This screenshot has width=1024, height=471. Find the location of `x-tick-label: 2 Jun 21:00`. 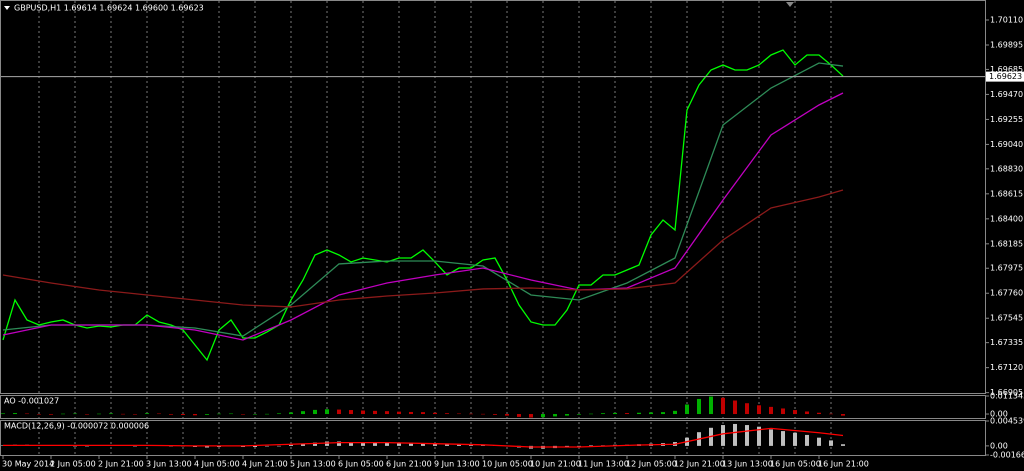

x-tick-label: 2 Jun 21:00 is located at coordinates (121, 464).